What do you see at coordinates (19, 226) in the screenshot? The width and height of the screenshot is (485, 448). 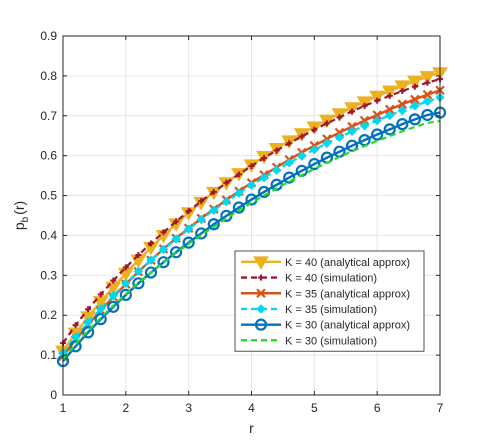 I see `y-axis-label-main: p` at bounding box center [19, 226].